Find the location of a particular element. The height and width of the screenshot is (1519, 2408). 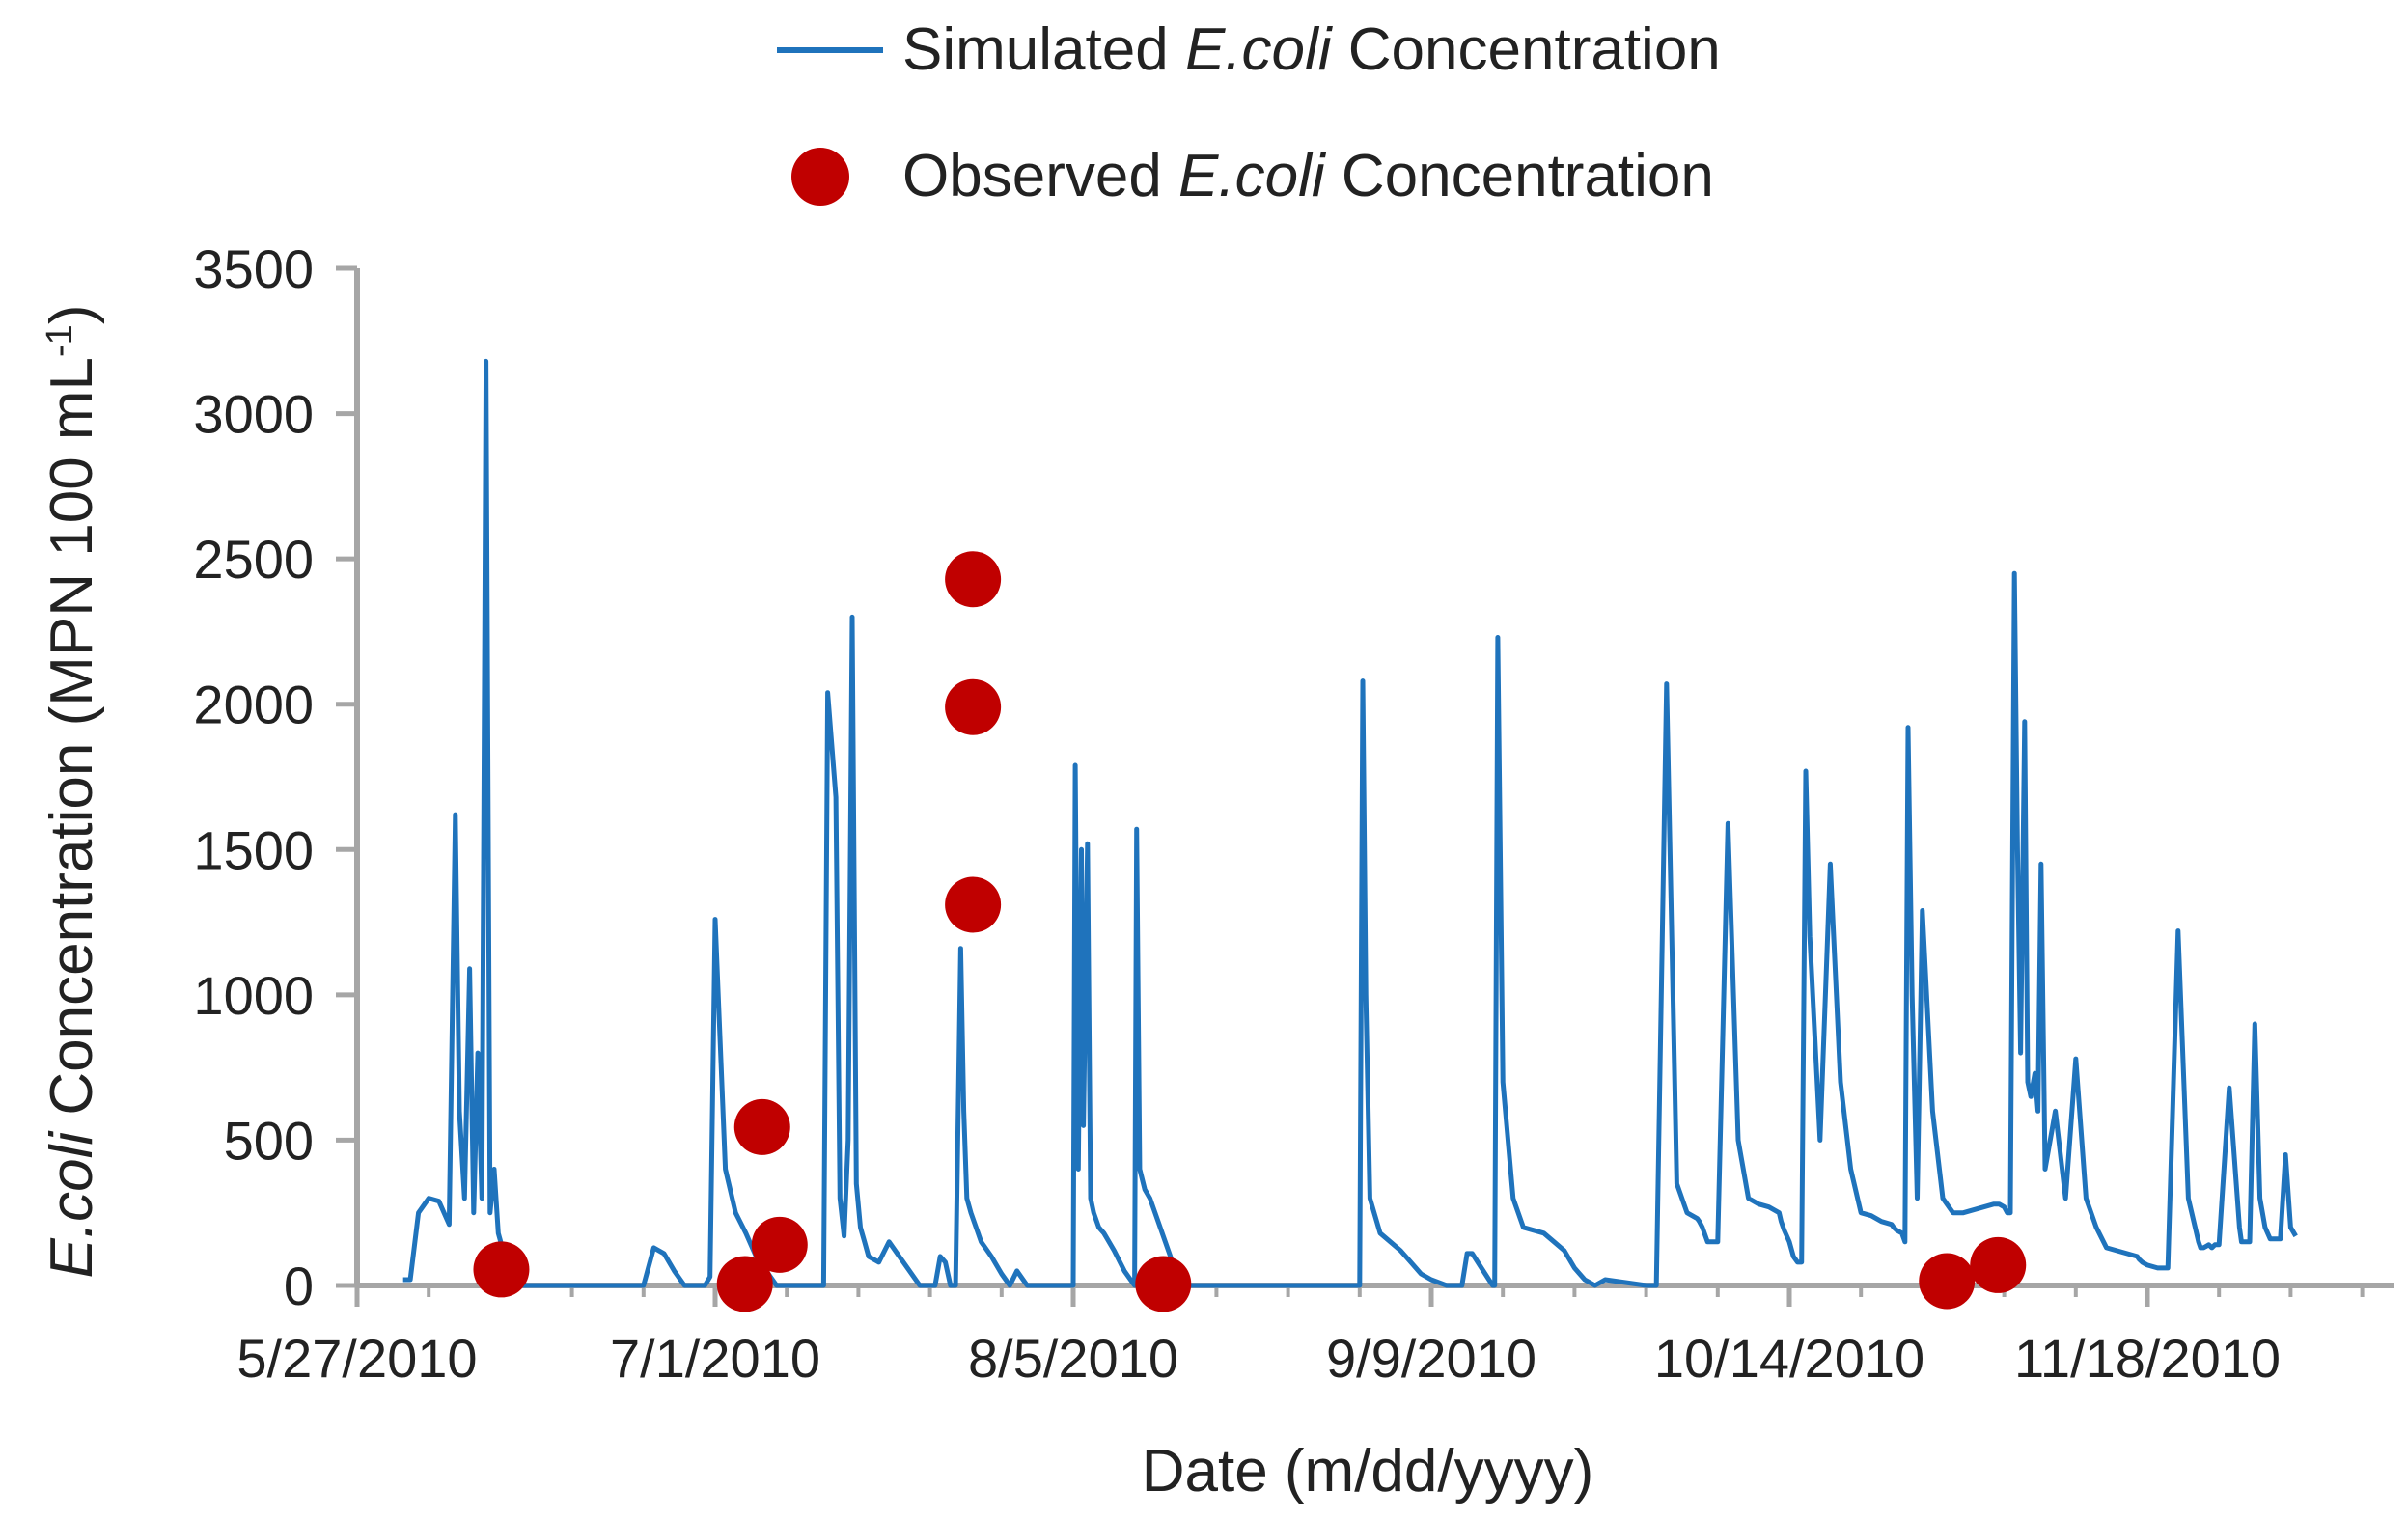

x-tick-label: 11/18/2010 is located at coordinates (2148, 1358).